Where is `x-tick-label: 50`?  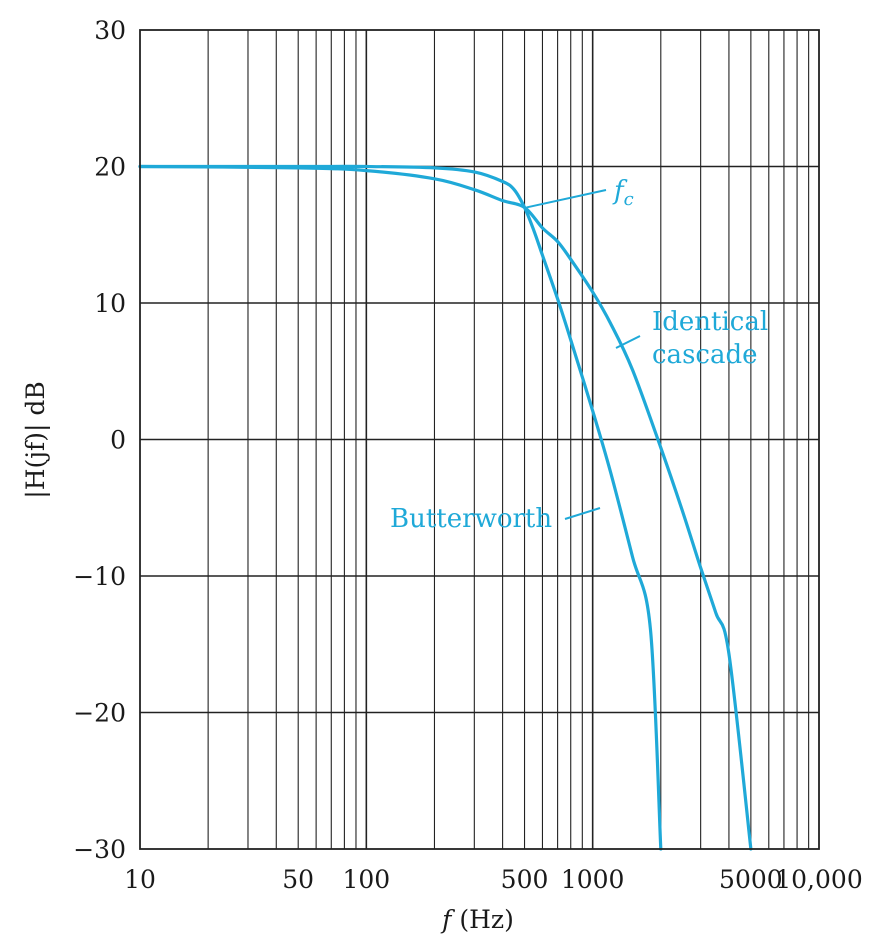
x-tick-label: 50 is located at coordinates (298, 879).